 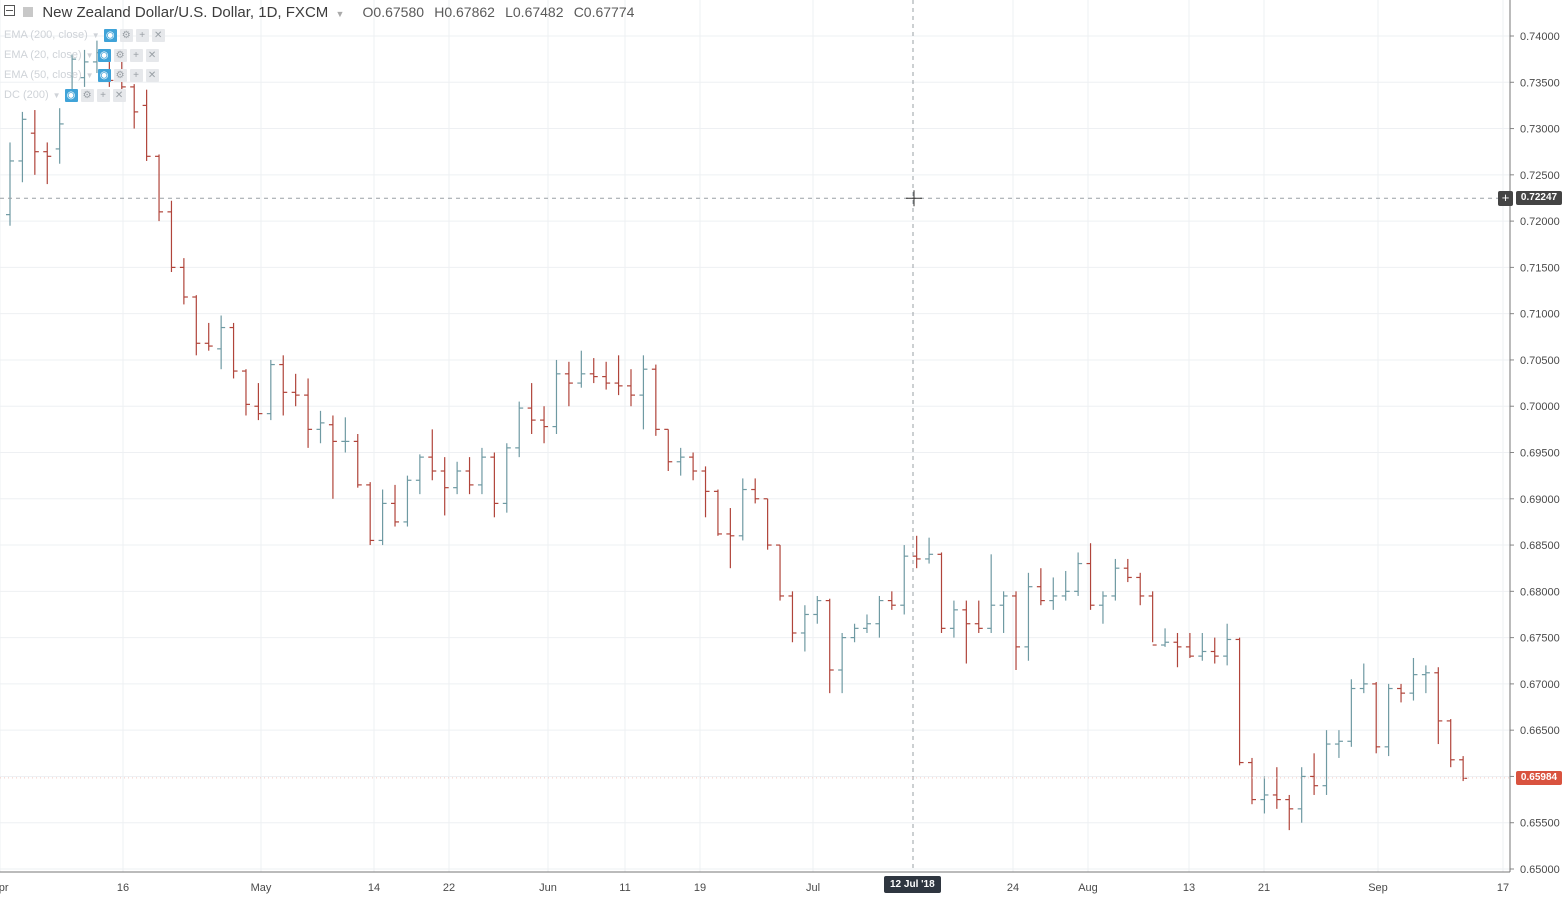 What do you see at coordinates (26, 95) in the screenshot?
I see `indicator-label: DC (200)` at bounding box center [26, 95].